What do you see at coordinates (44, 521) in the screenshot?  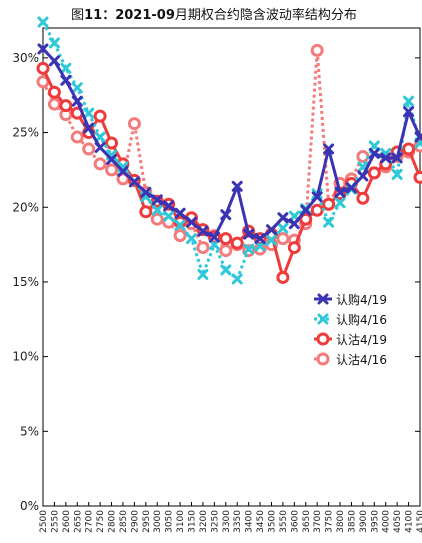 I see `x-tick-label: 2500` at bounding box center [44, 521].